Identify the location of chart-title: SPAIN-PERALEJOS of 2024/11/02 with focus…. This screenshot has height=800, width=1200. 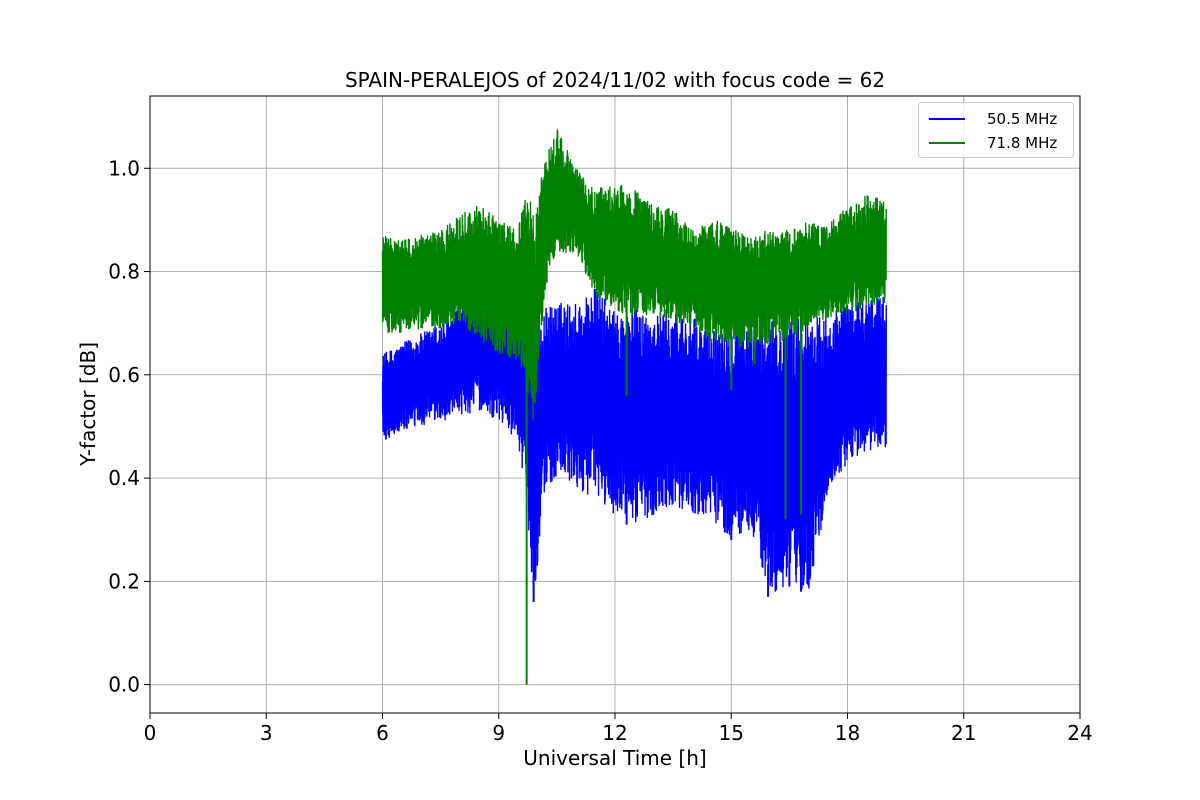
(615, 80).